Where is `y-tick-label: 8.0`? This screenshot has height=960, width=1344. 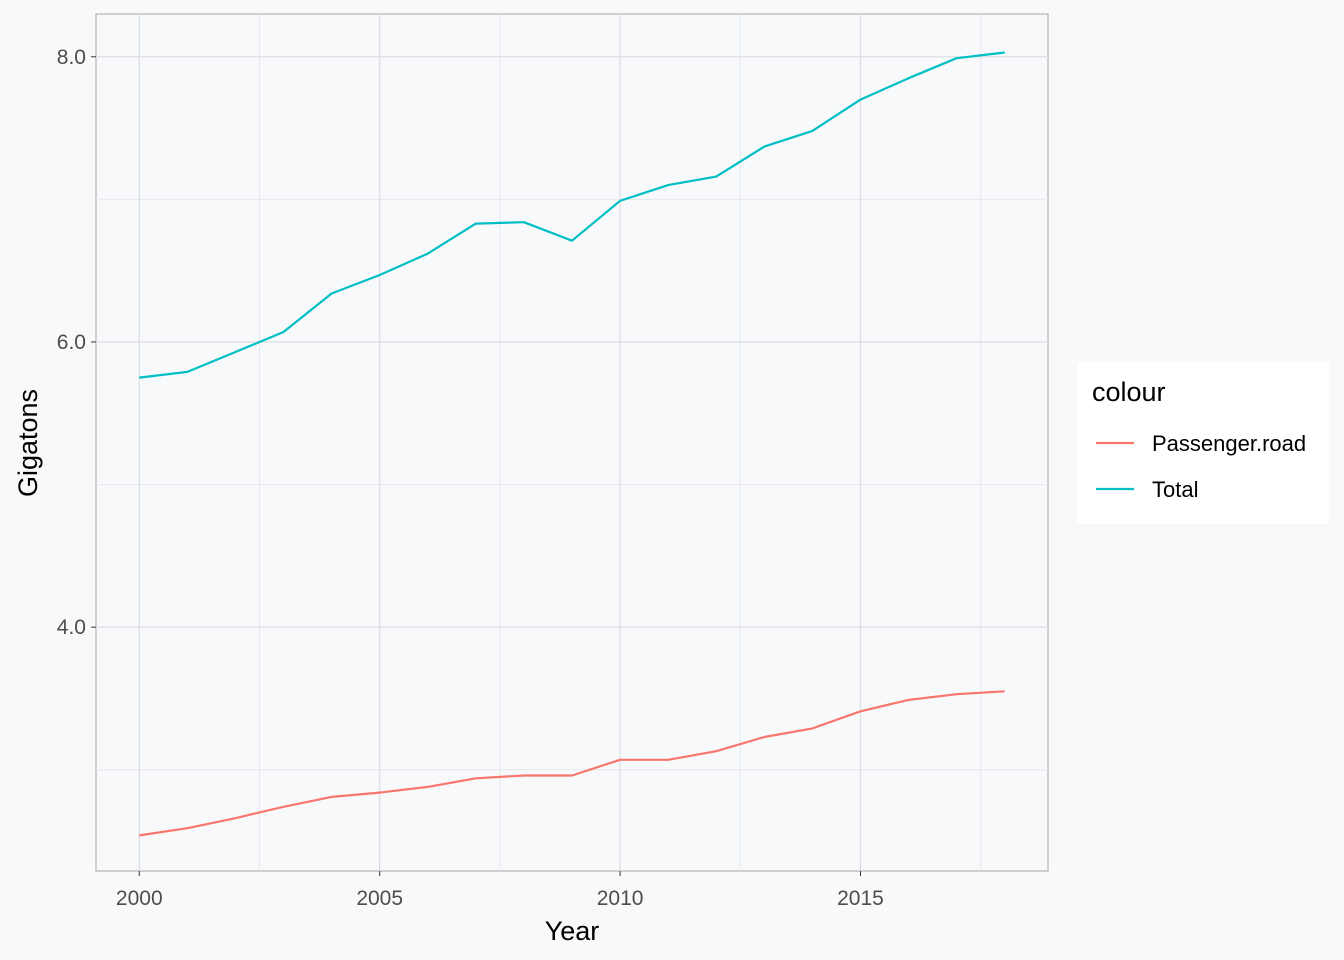 y-tick-label: 8.0 is located at coordinates (71, 57).